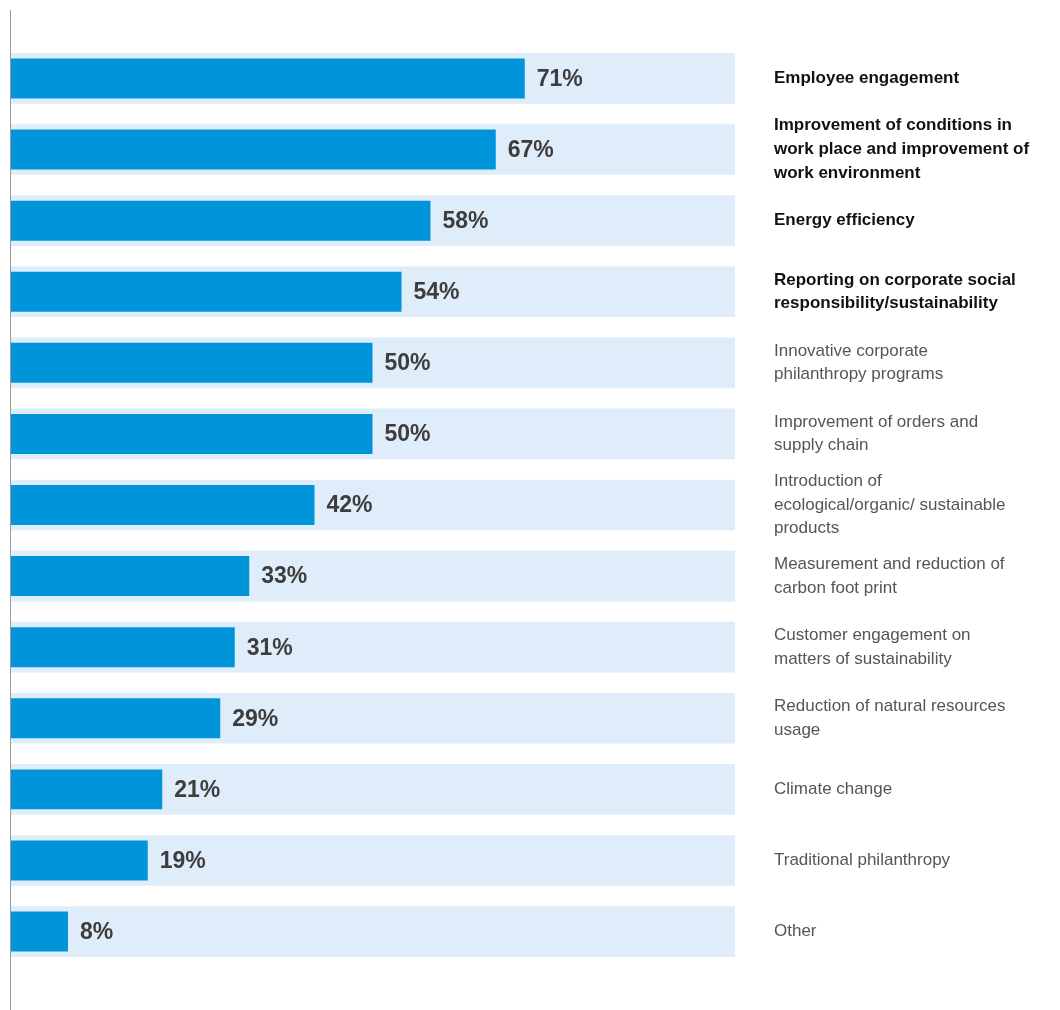  I want to click on y-tick-label: Improvement of orders and supply chain, so click(876, 433).